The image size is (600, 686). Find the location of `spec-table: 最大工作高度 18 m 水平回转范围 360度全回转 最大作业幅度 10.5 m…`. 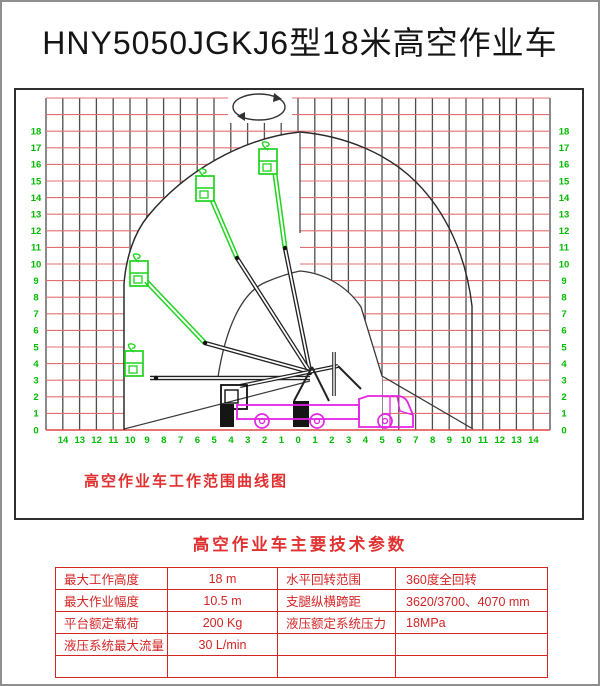

spec-table: 最大工作高度 18 m 水平回转范围 360度全回转 最大作业幅度 10.5 m… is located at coordinates (301, 622).